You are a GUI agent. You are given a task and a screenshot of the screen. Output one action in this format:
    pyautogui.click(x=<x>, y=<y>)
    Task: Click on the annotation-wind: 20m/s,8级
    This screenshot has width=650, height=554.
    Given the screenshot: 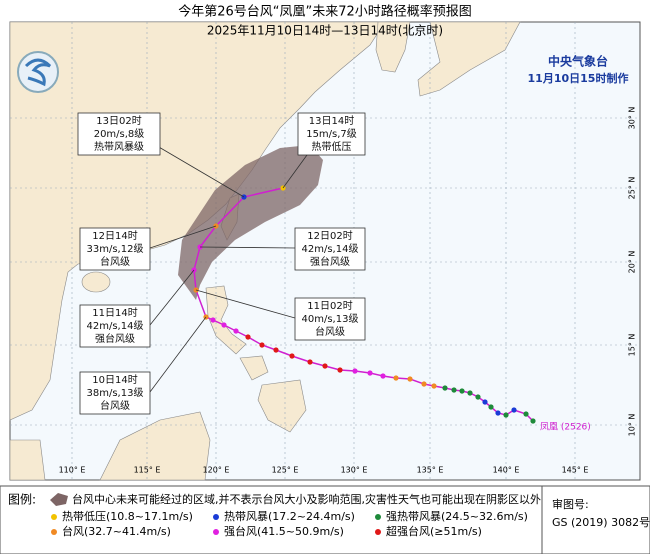 What is the action you would take?
    pyautogui.click(x=119, y=134)
    